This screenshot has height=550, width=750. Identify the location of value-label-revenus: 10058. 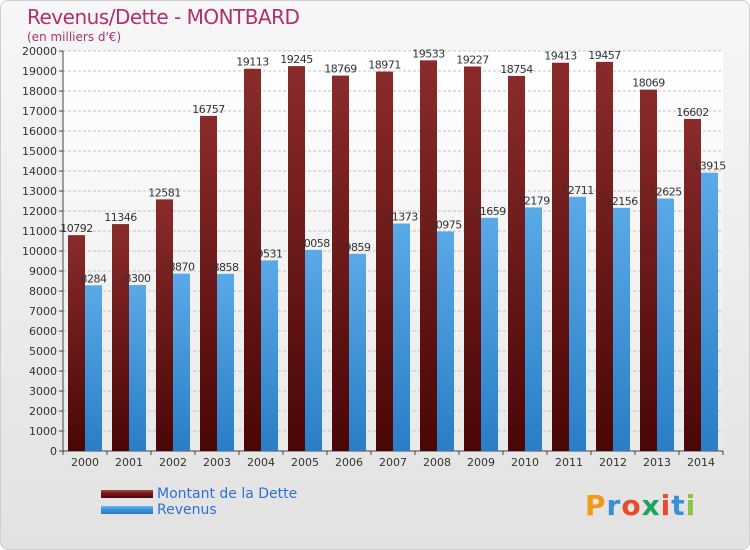
(313, 243).